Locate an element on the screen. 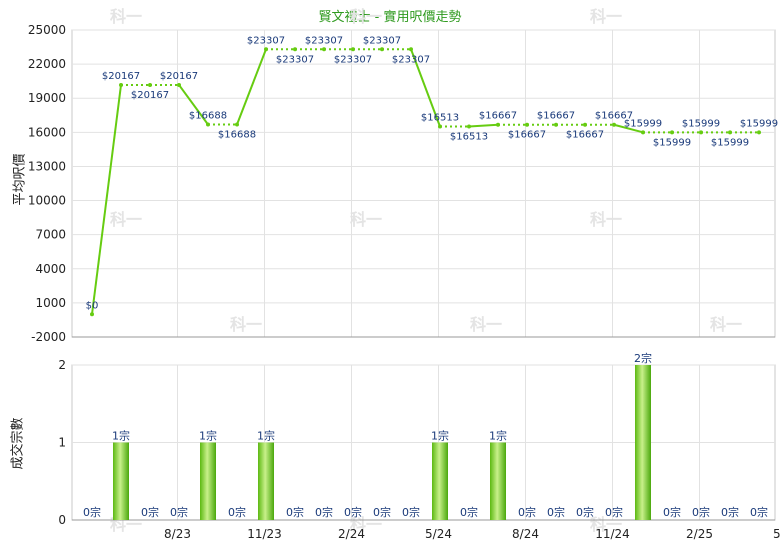  chart-title: 賢文禮士 - 實用呎價走勢 is located at coordinates (390, 17).